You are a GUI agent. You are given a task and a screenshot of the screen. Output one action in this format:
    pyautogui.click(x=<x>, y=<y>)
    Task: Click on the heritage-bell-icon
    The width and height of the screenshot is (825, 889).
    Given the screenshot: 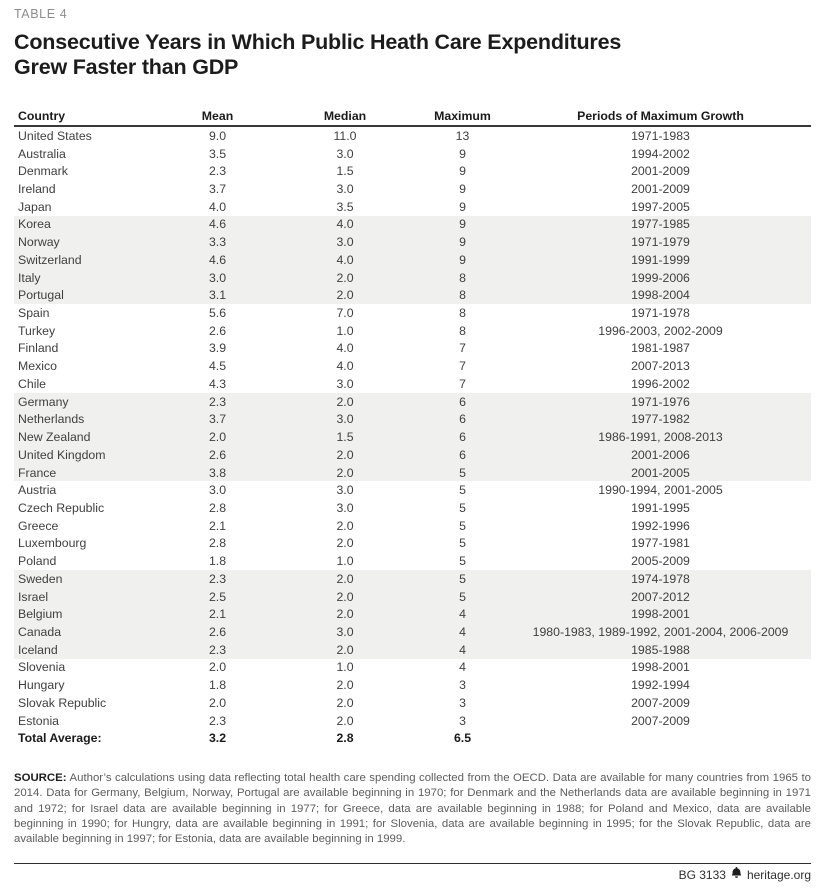 What is the action you would take?
    pyautogui.click(x=736, y=874)
    